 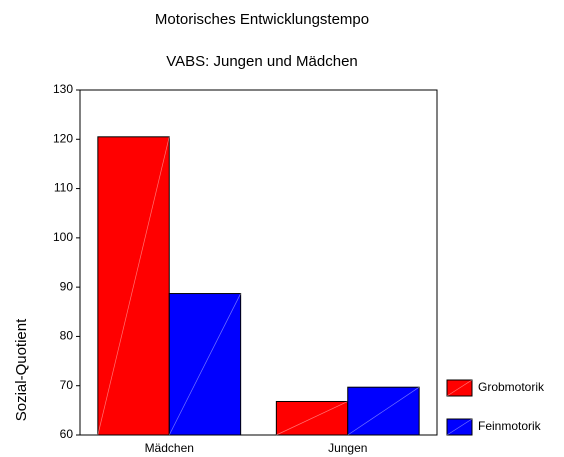 What do you see at coordinates (67, 434) in the screenshot?
I see `y-tick-label: 60` at bounding box center [67, 434].